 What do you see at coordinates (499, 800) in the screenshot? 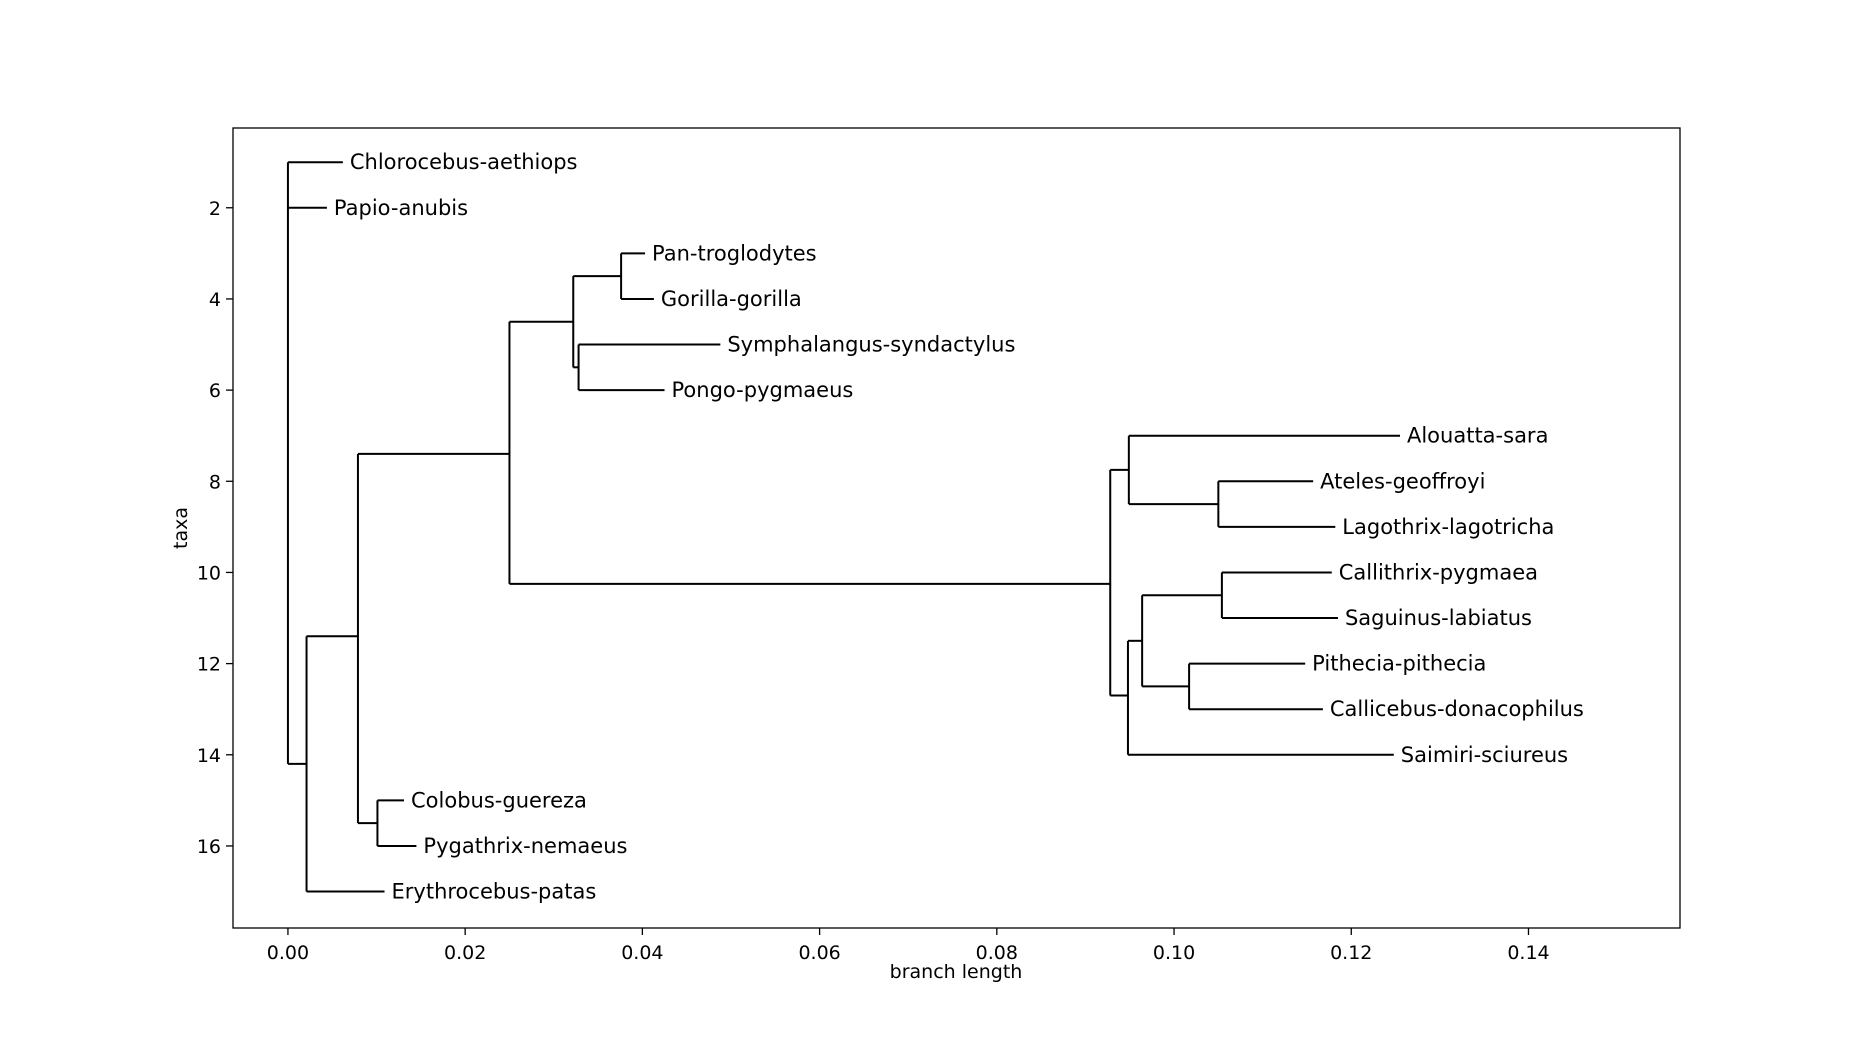
I see `leaf-label: Colobus-guereza` at bounding box center [499, 800].